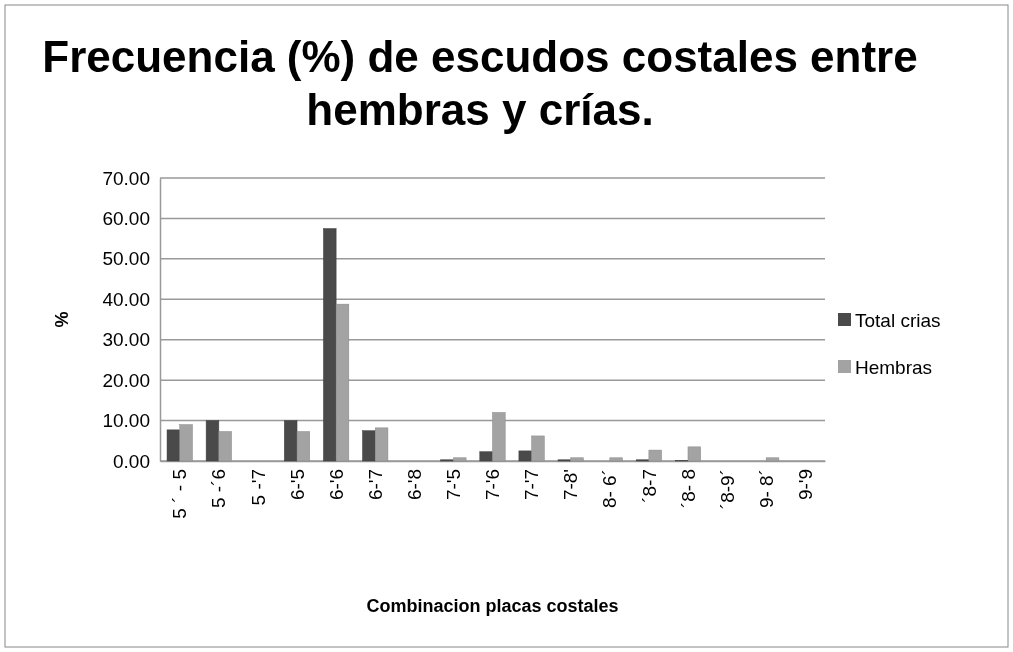  I want to click on x-axis-title: Combinacion placas costales, so click(492, 606).